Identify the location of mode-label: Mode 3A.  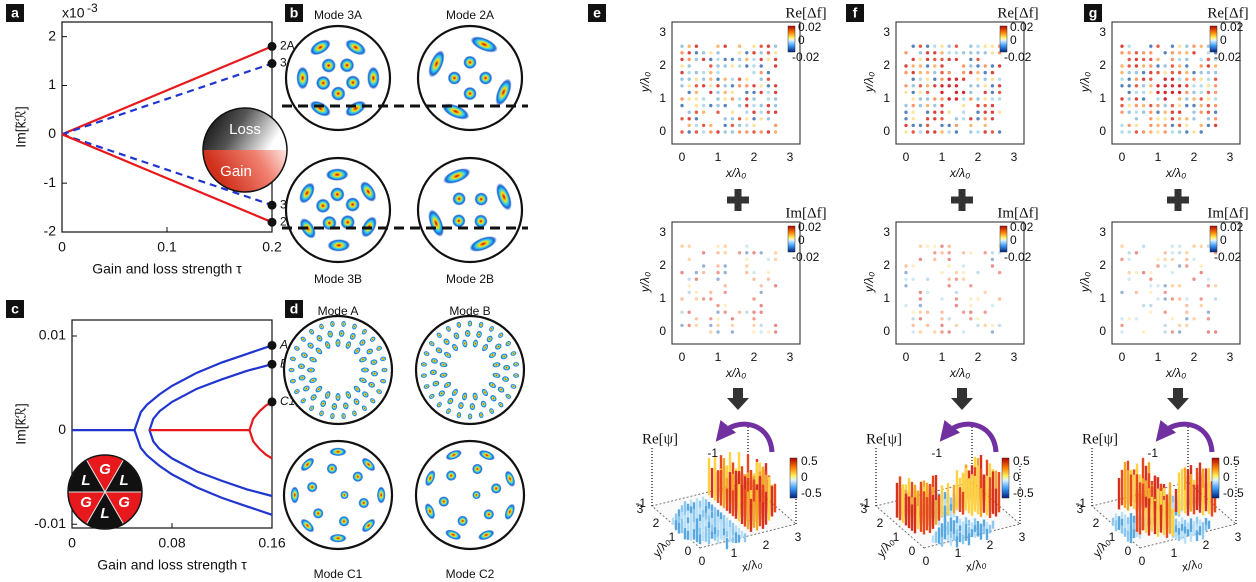
(338, 15).